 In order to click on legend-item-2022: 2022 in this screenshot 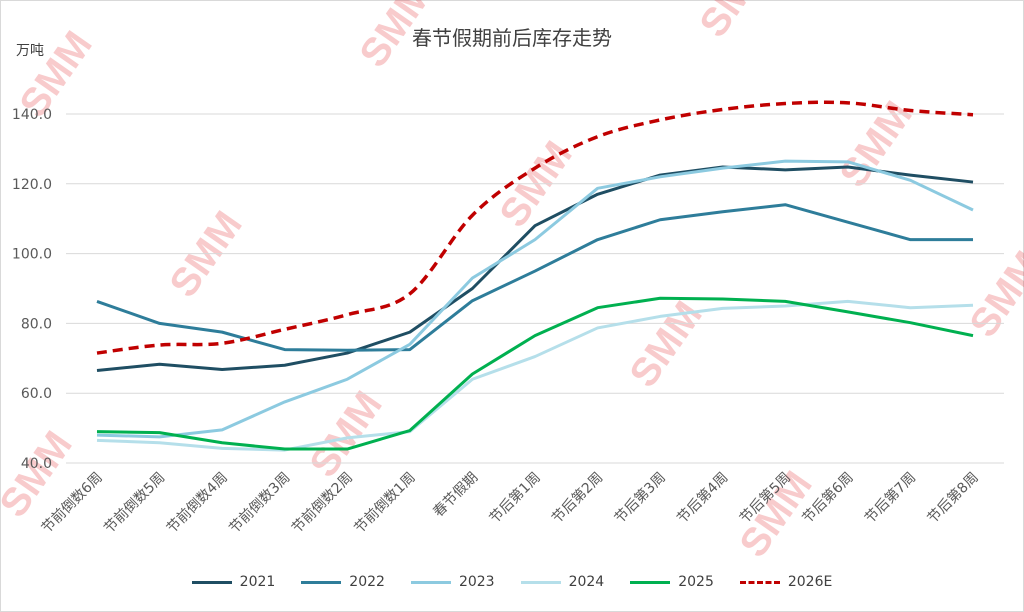, I will do `click(343, 582)`.